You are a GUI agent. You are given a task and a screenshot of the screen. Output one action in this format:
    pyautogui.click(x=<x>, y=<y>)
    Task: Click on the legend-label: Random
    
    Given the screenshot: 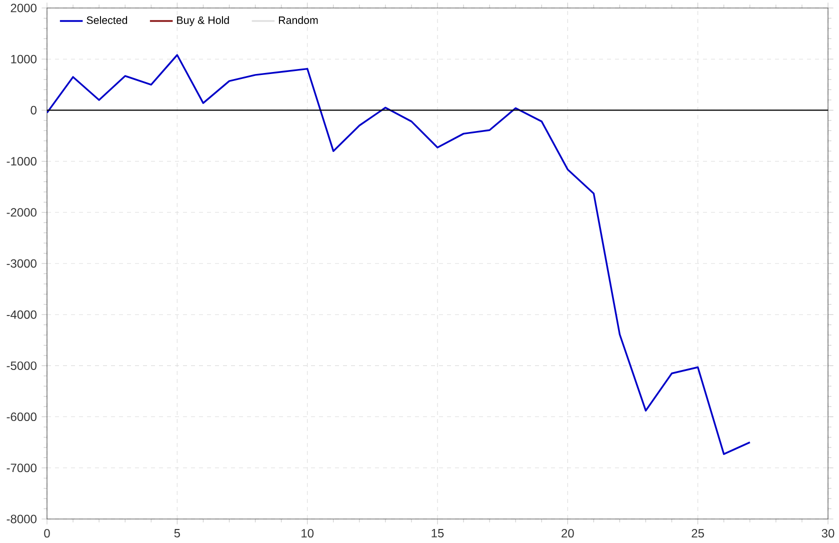 What is the action you would take?
    pyautogui.click(x=298, y=20)
    